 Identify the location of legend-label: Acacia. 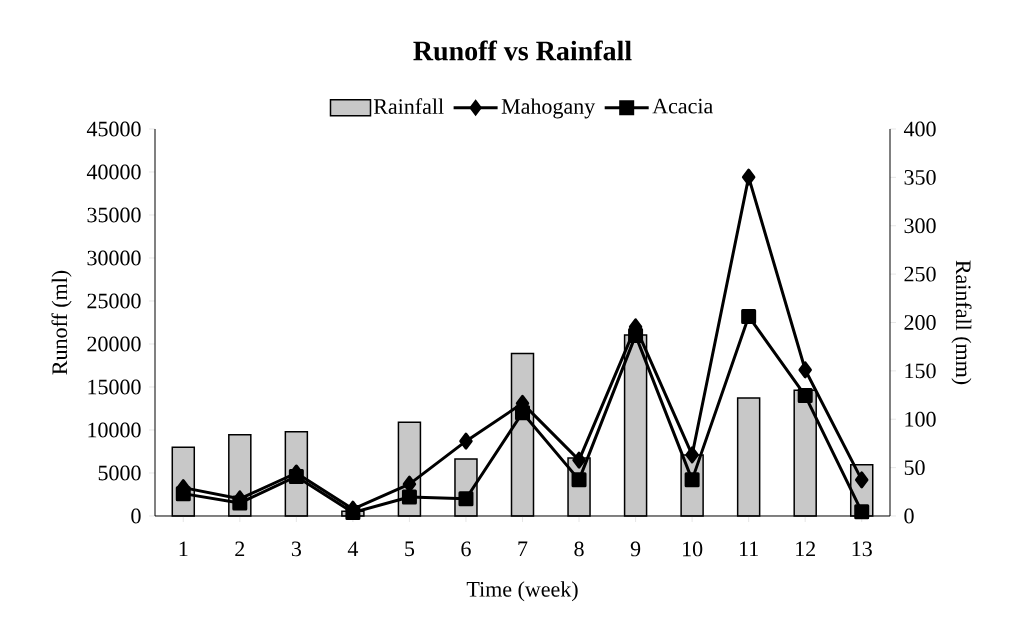
(682, 106).